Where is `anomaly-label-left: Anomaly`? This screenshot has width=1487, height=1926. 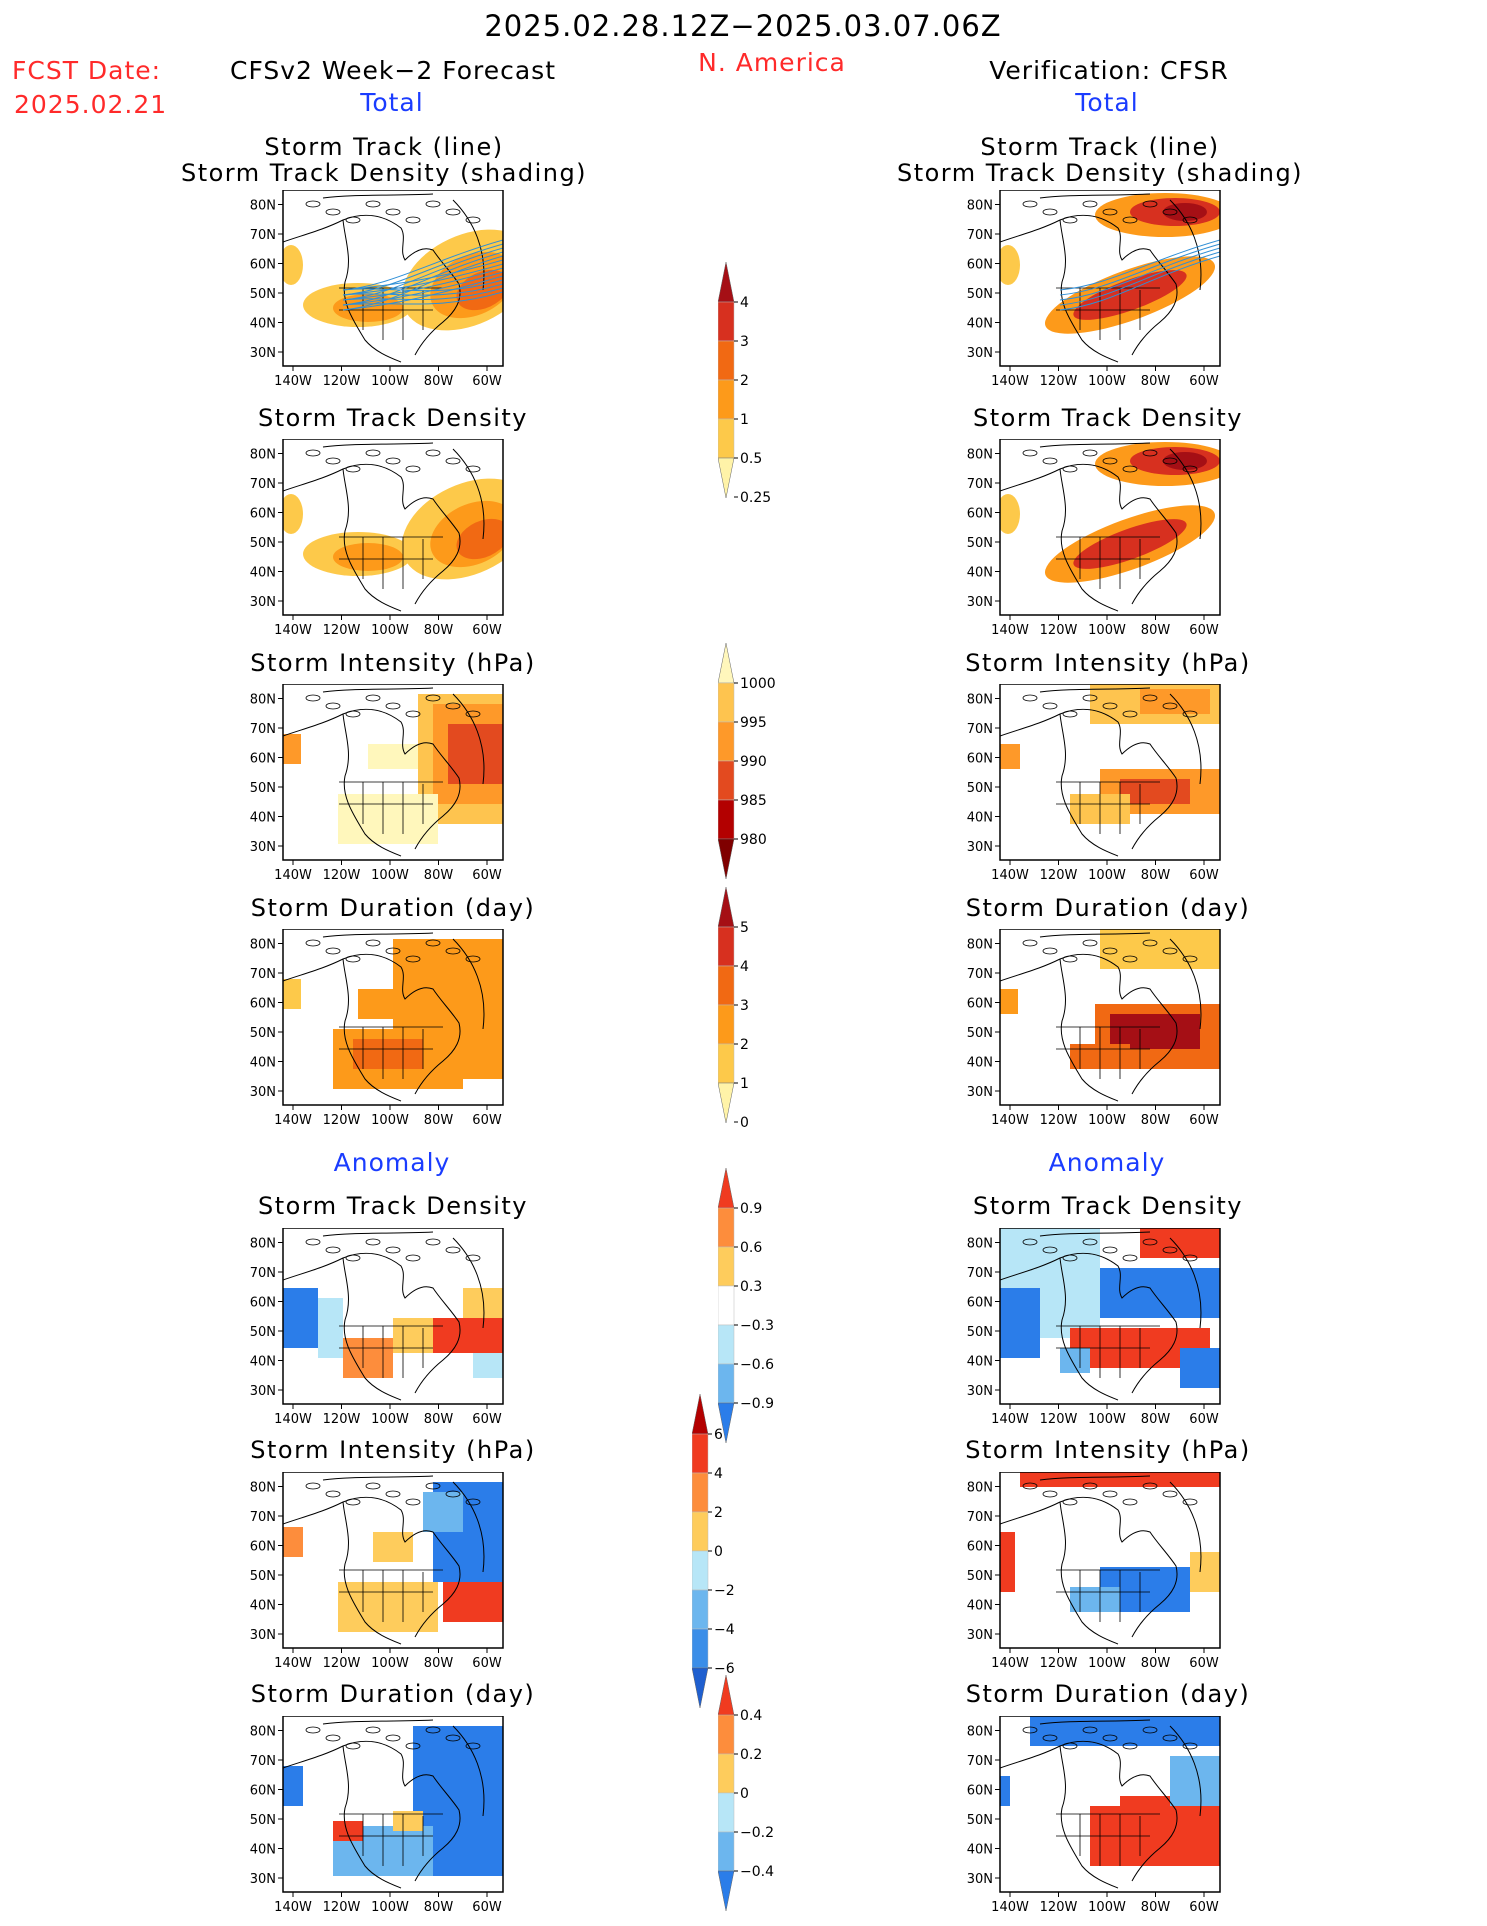 anomaly-label-left: Anomaly is located at coordinates (392, 1162).